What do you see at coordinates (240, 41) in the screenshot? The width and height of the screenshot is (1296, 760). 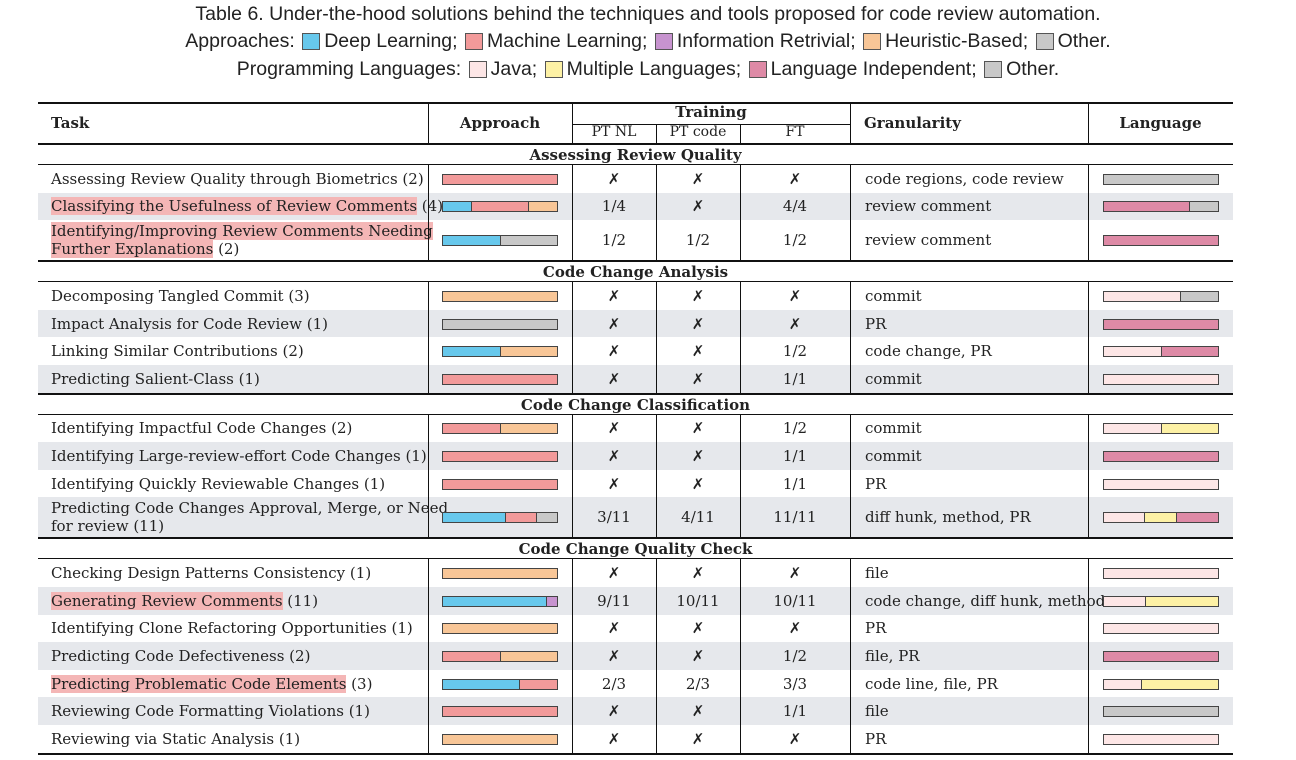 I see `approaches-legend-label: Approaches:` at bounding box center [240, 41].